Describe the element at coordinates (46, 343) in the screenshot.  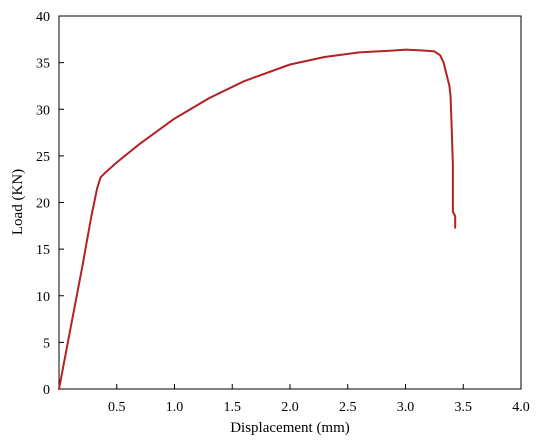
I see `y-tick-label: 5` at that location.